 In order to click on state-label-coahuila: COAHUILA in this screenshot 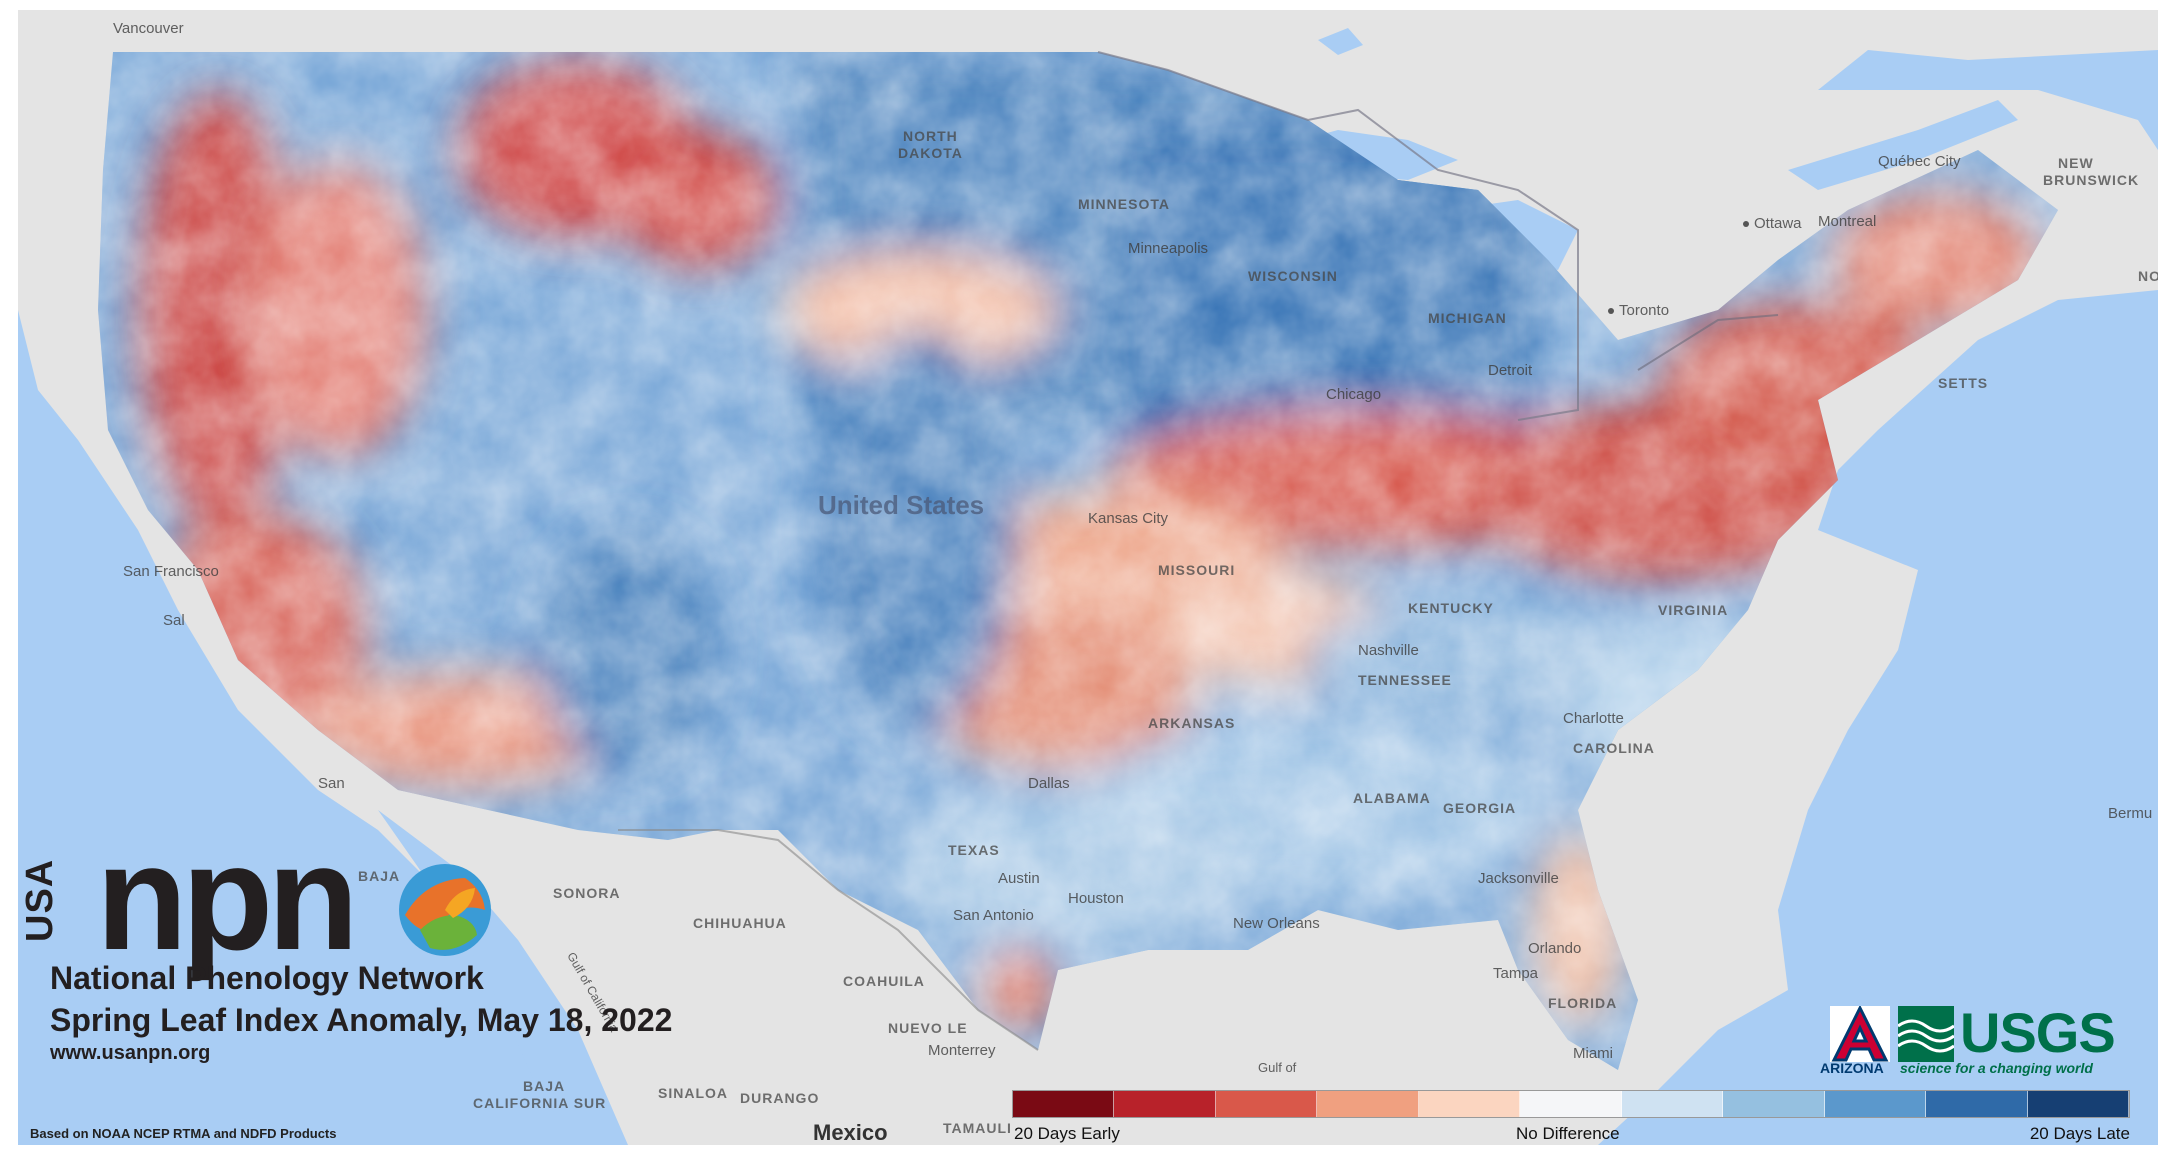, I will do `click(884, 981)`.